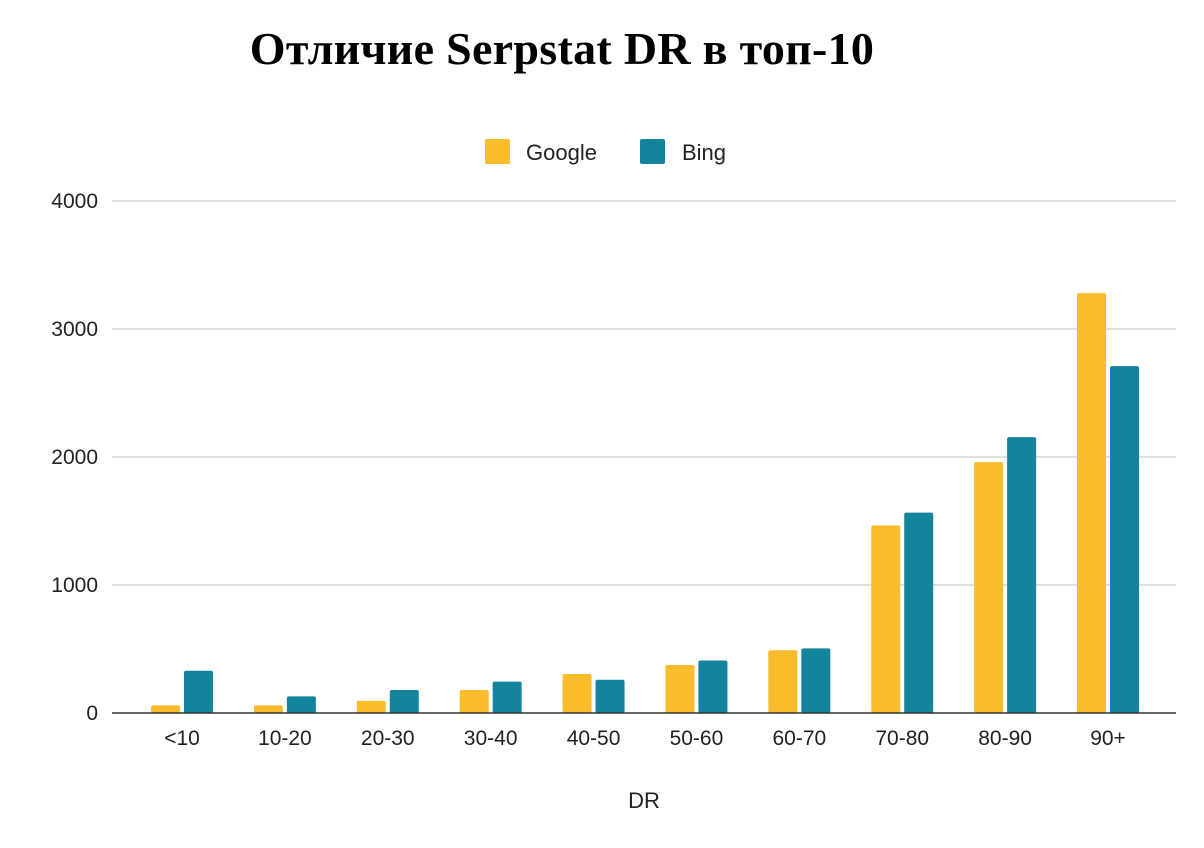 Image resolution: width=1204 pixels, height=848 pixels. What do you see at coordinates (285, 738) in the screenshot?
I see `x-tick-label: 10-20` at bounding box center [285, 738].